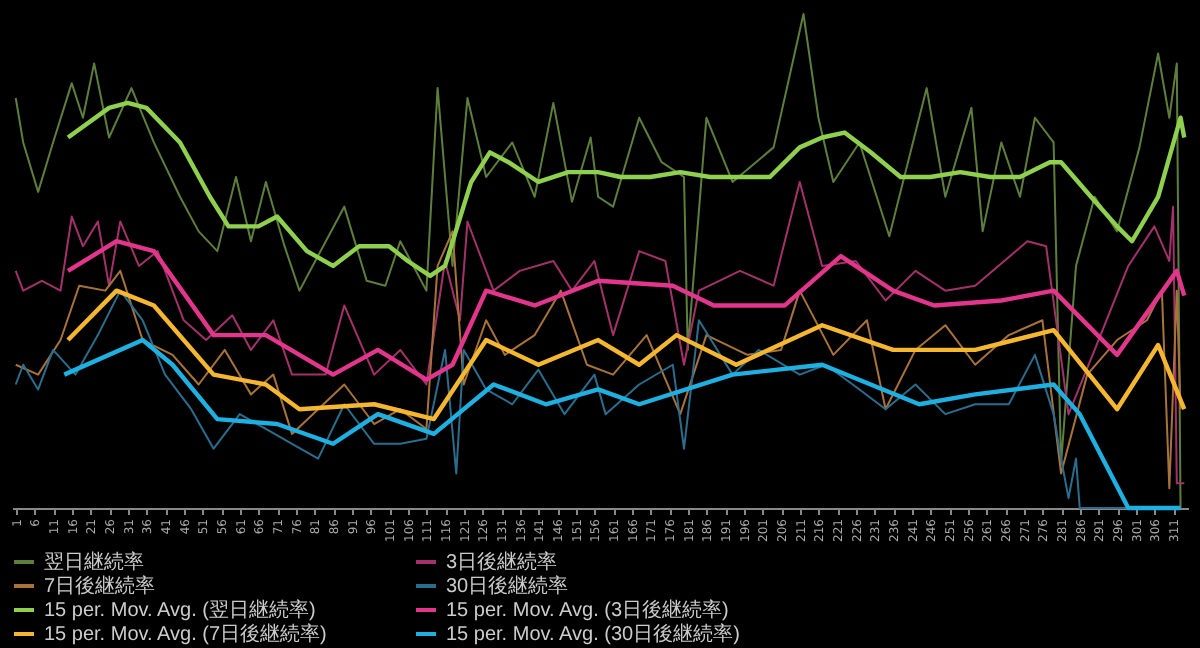  Describe the element at coordinates (185, 634) in the screenshot. I see `legend-label: 15 per. Mov. Avg. (7日後継続率)` at that location.